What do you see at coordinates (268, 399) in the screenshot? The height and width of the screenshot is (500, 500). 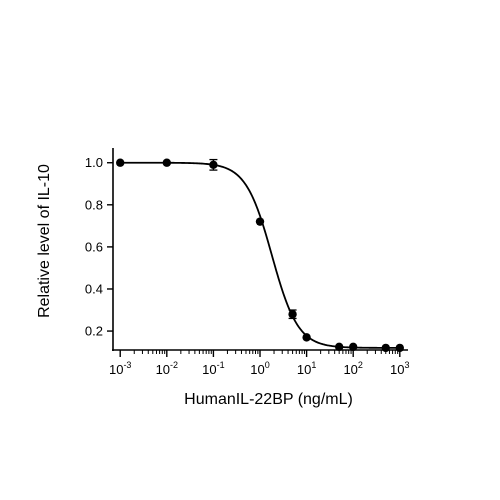 I see `x-axis-title: HumanIL-22BP (ng/mL)` at bounding box center [268, 399].